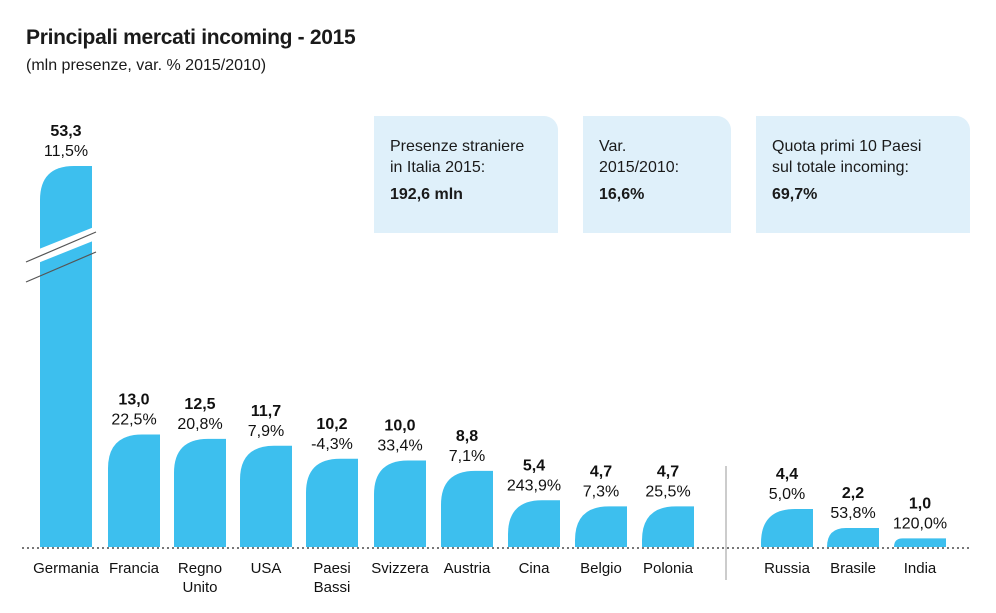  What do you see at coordinates (853, 537) in the screenshot?
I see `bar-brasile` at bounding box center [853, 537].